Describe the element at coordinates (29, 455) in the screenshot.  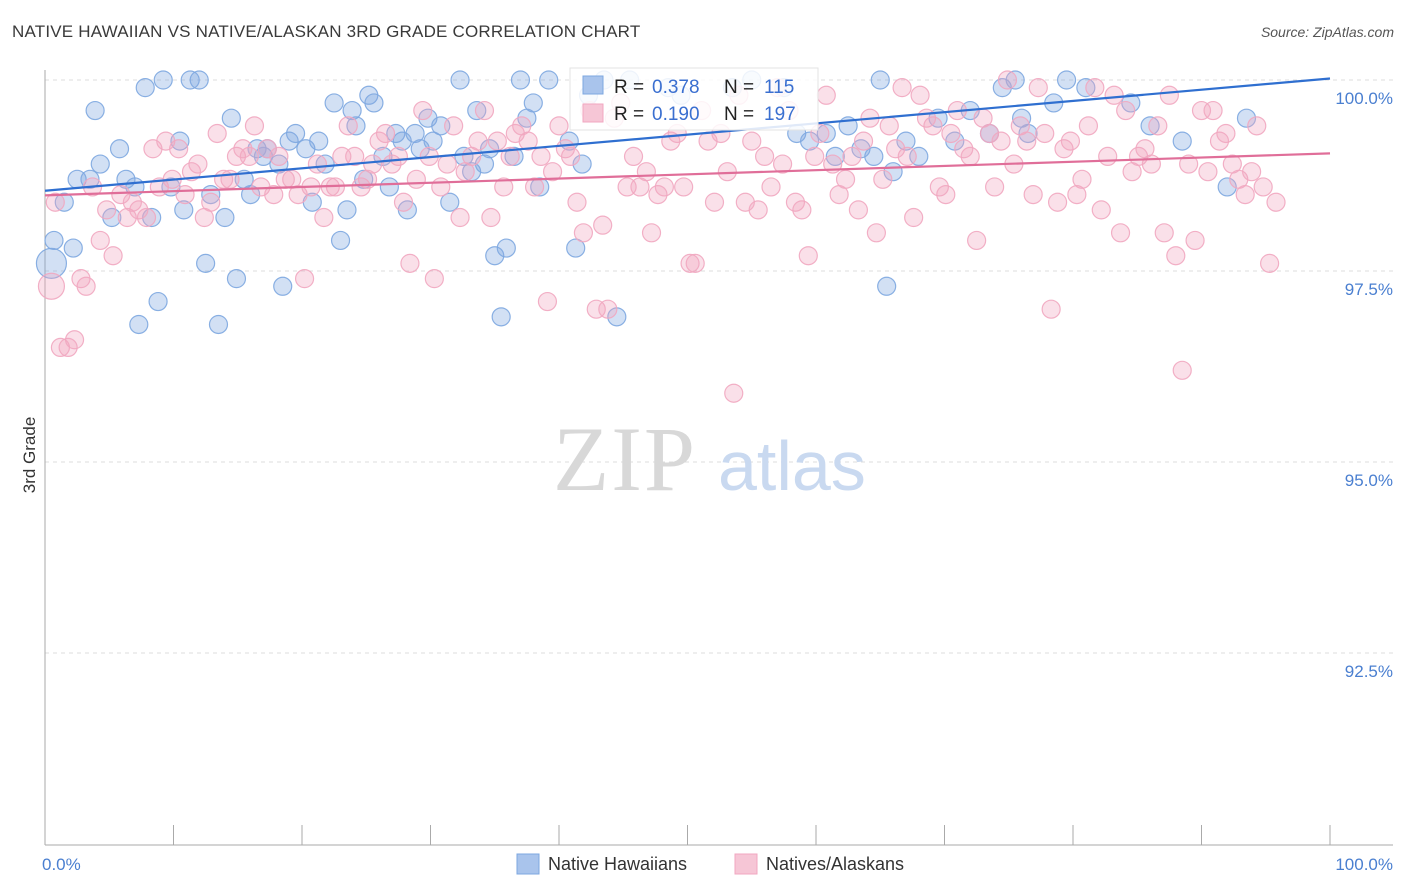
I see `y-axis-title: 3rd Grade` at that location.